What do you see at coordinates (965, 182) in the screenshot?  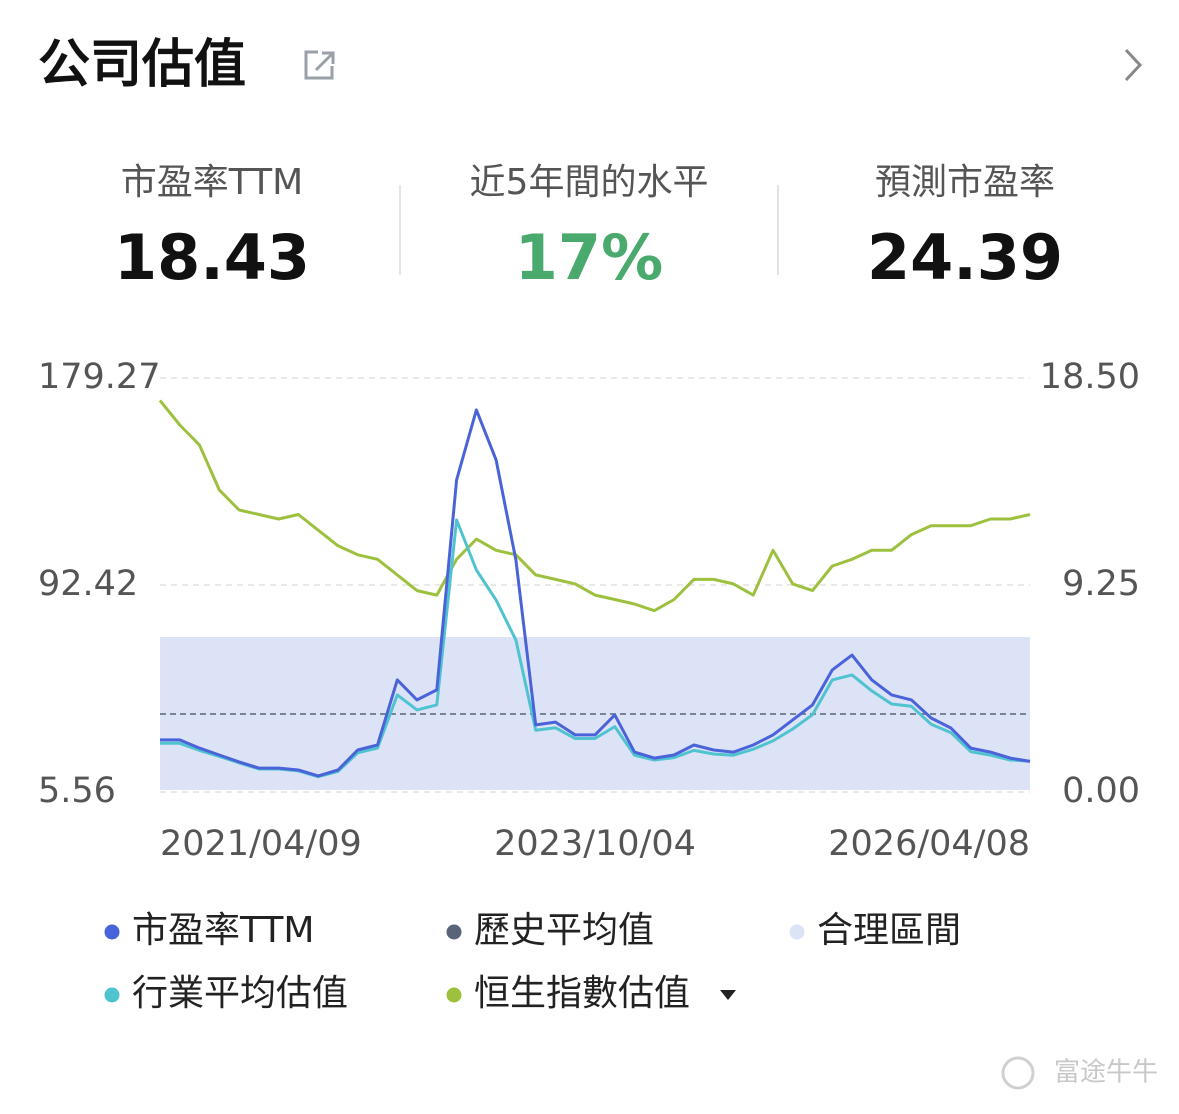 I see `stat-label: 預測市盈率` at bounding box center [965, 182].